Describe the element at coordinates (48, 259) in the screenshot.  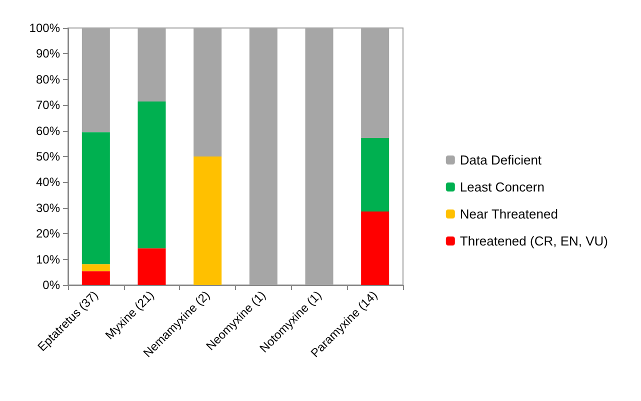
I see `y-tick-label: 10%` at that location.